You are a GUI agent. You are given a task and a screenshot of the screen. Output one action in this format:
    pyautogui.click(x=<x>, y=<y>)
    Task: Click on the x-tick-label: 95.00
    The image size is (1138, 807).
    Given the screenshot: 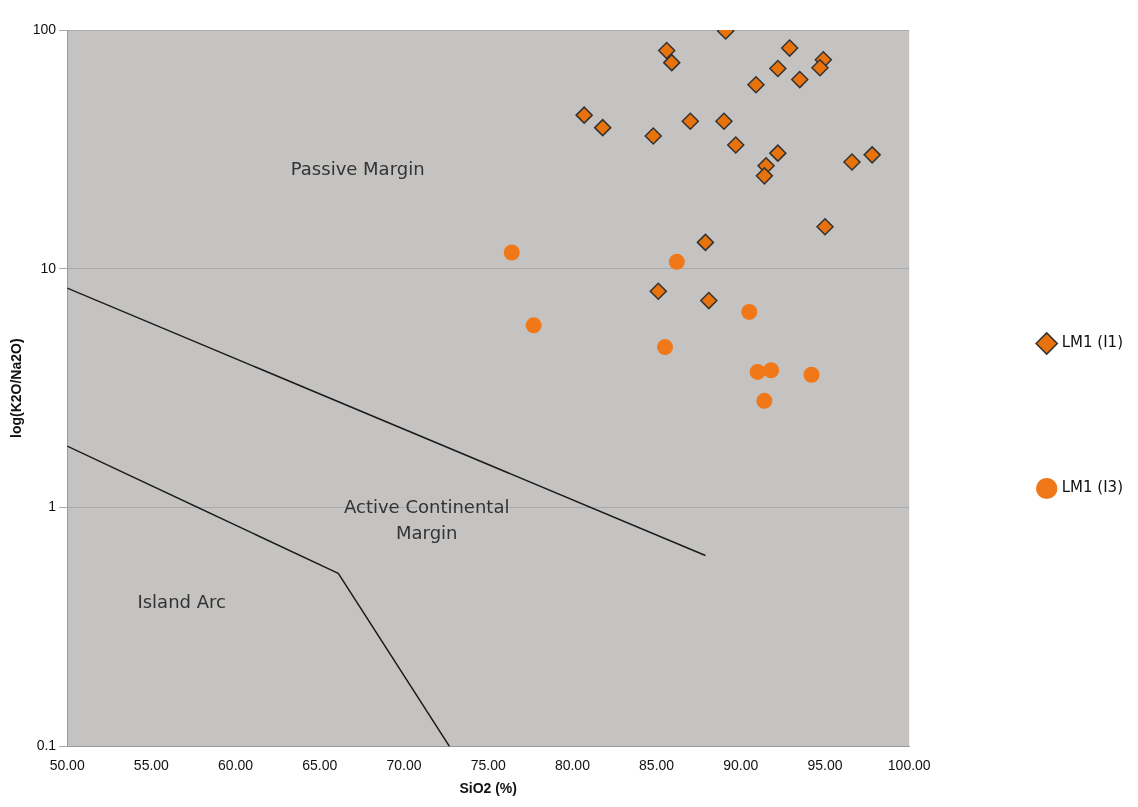 What is the action you would take?
    pyautogui.click(x=825, y=764)
    